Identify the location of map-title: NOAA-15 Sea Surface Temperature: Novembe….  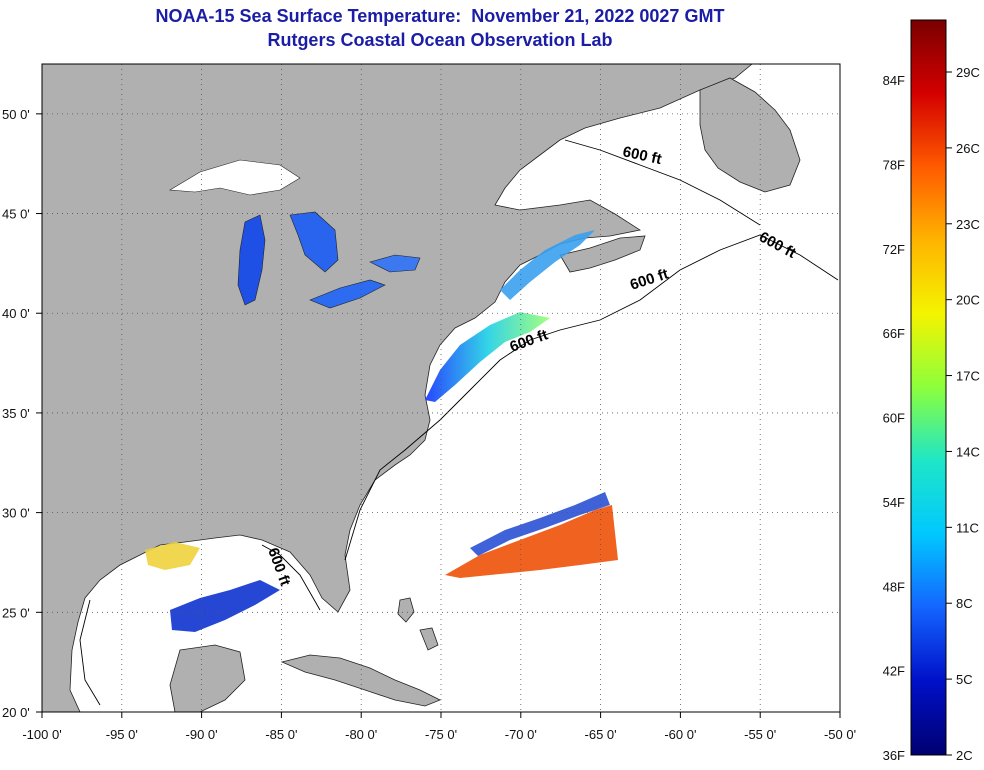
(440, 16).